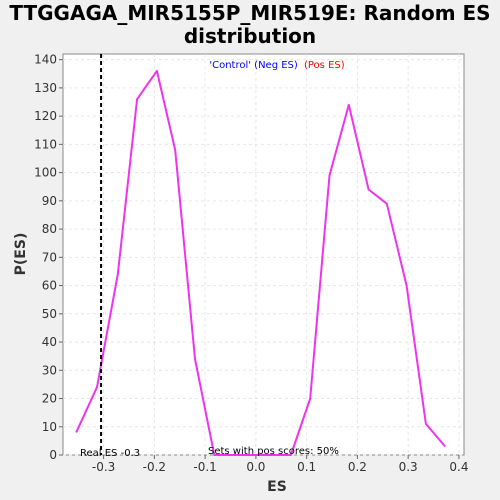  Describe the element at coordinates (45, 173) in the screenshot. I see `y-tick-label: 100` at that location.